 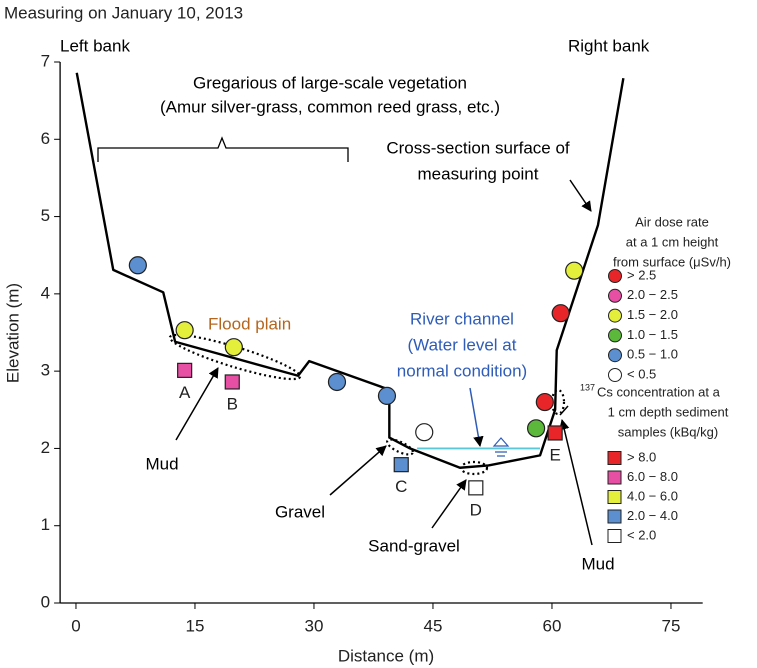 I want to click on legend-label: < 2.0, so click(x=641, y=534).